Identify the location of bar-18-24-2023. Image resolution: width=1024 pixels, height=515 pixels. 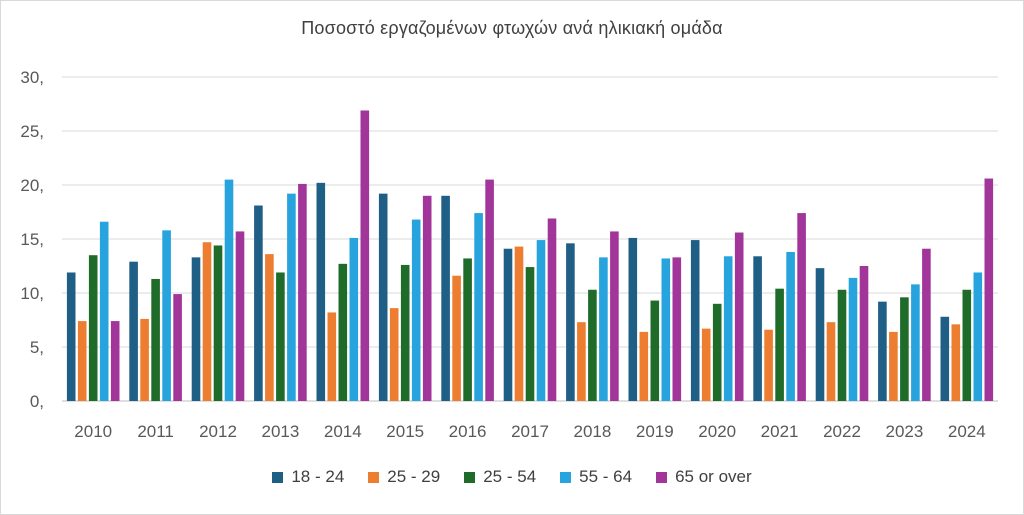
(882, 351).